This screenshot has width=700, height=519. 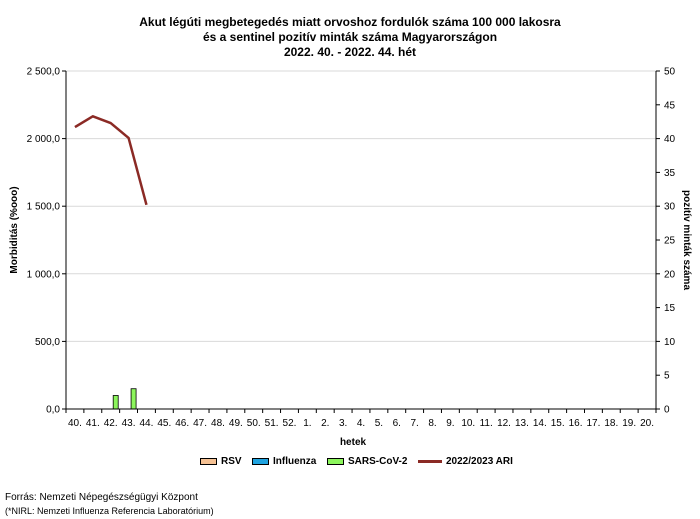 I want to click on x-tick-label: 11., so click(x=486, y=423).